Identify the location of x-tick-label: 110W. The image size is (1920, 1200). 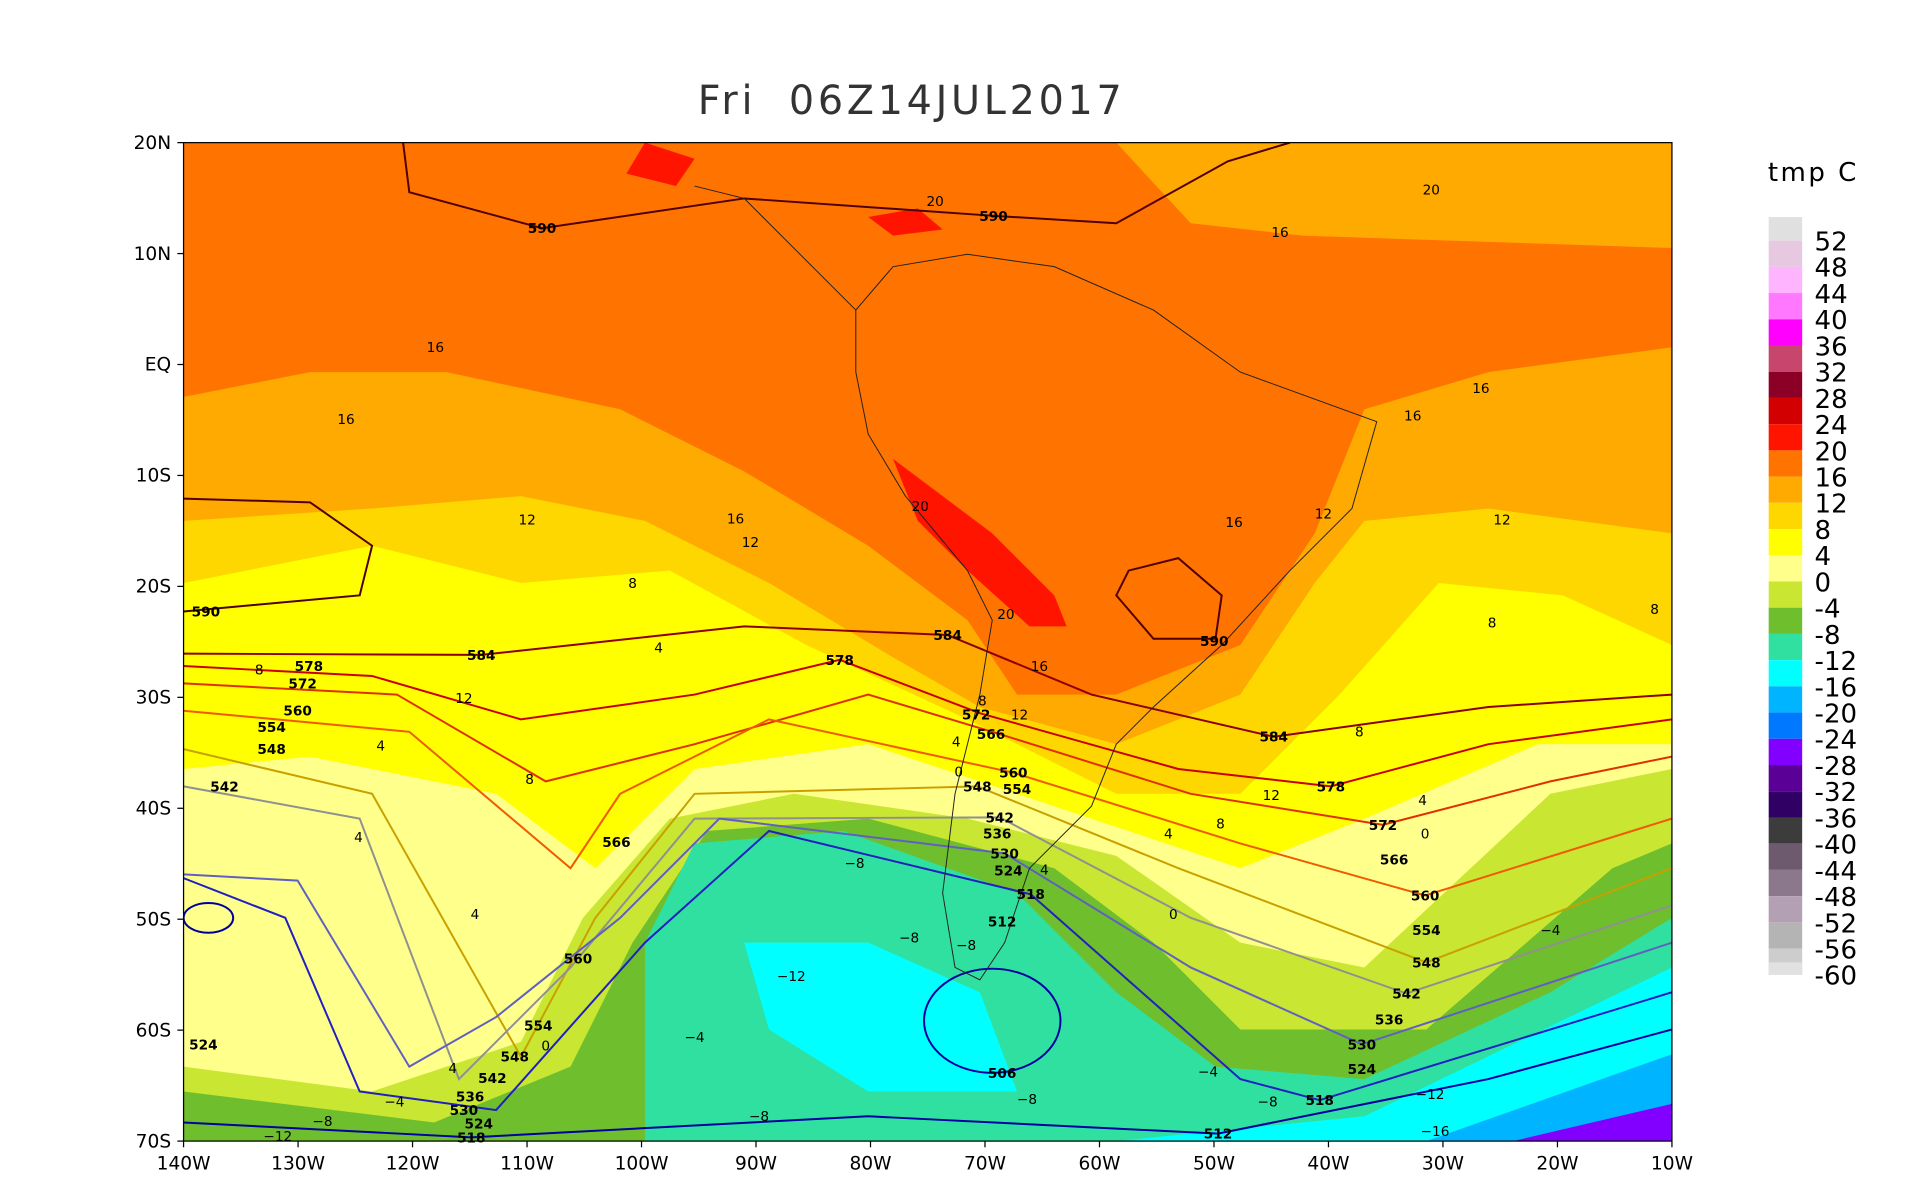
(527, 1164).